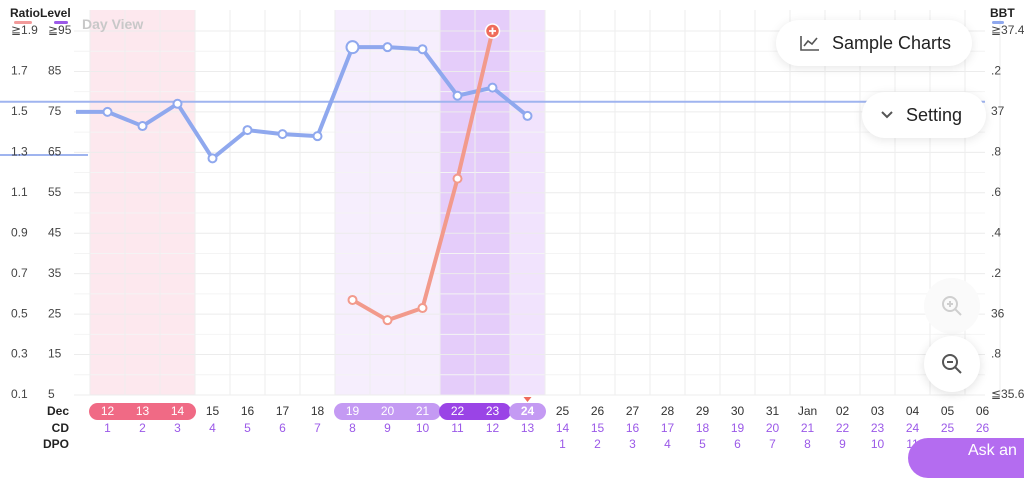  I want to click on view-mode-label: Day View, so click(113, 24).